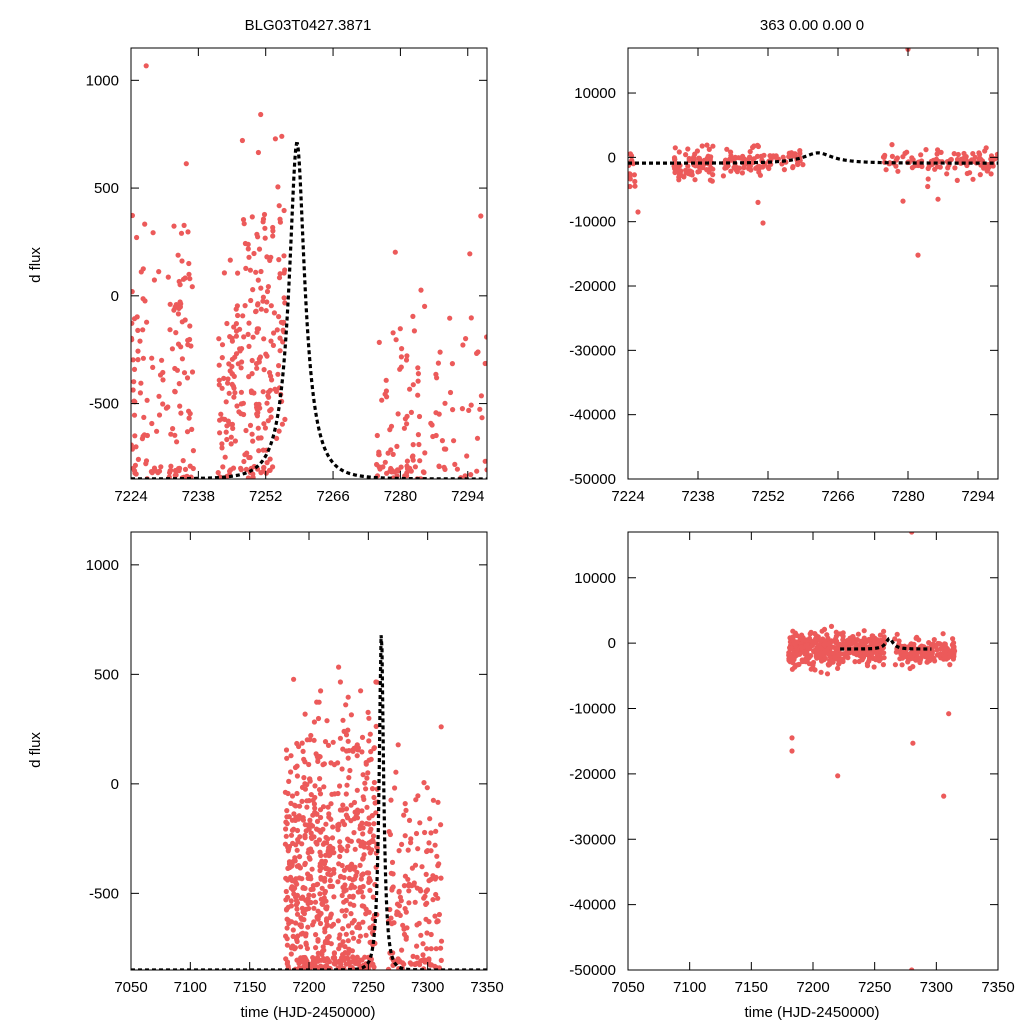 This screenshot has height=1024, width=1024. Describe the element at coordinates (308, 987) in the screenshot. I see `x-tick-label: 7200` at that location.